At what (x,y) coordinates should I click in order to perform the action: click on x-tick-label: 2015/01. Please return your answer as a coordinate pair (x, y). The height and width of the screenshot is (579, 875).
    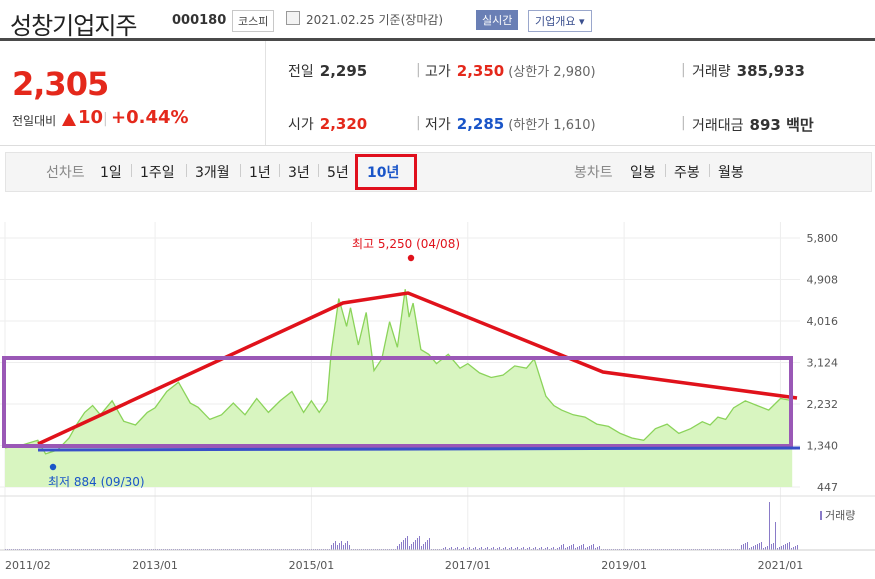
    Looking at the image, I should click on (312, 565).